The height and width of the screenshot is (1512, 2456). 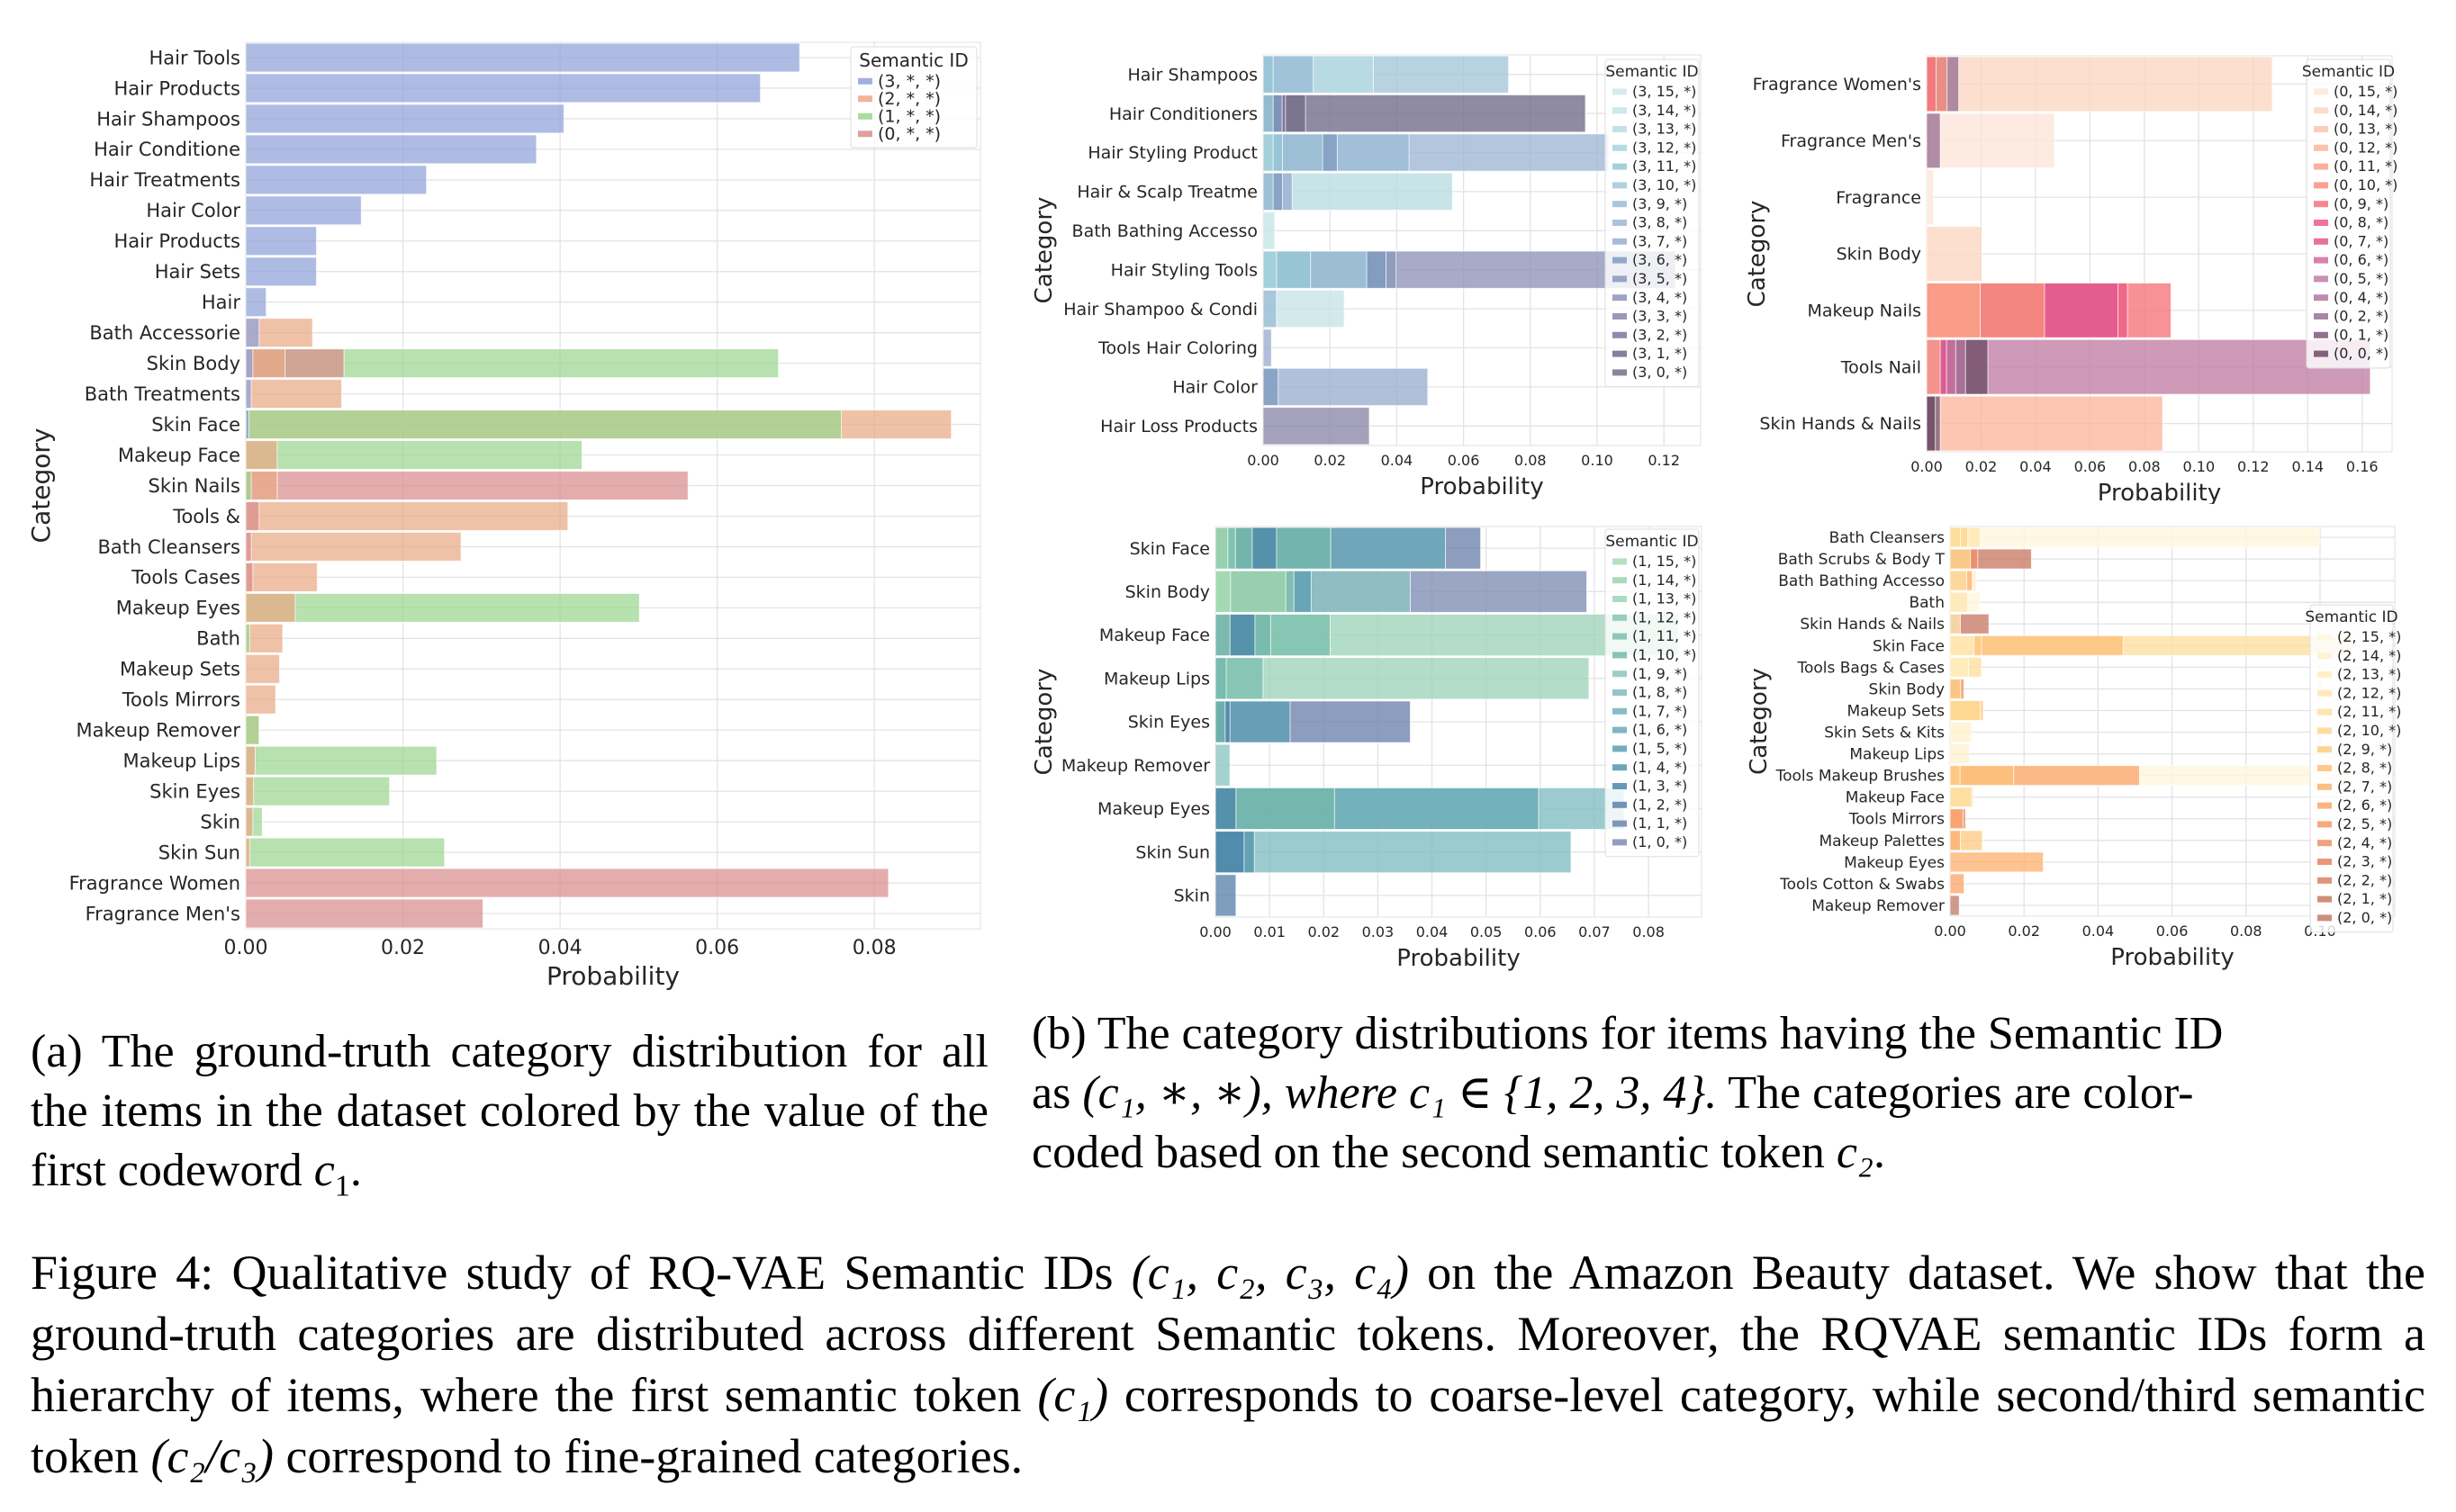 I want to click on caption-b-line3-end: ., so click(x=1879, y=1153).